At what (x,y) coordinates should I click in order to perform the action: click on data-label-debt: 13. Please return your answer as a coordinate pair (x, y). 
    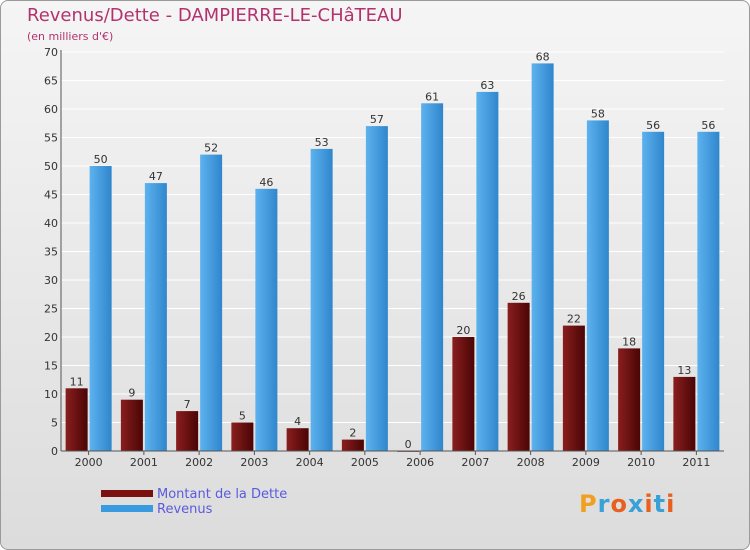
    Looking at the image, I should click on (684, 370).